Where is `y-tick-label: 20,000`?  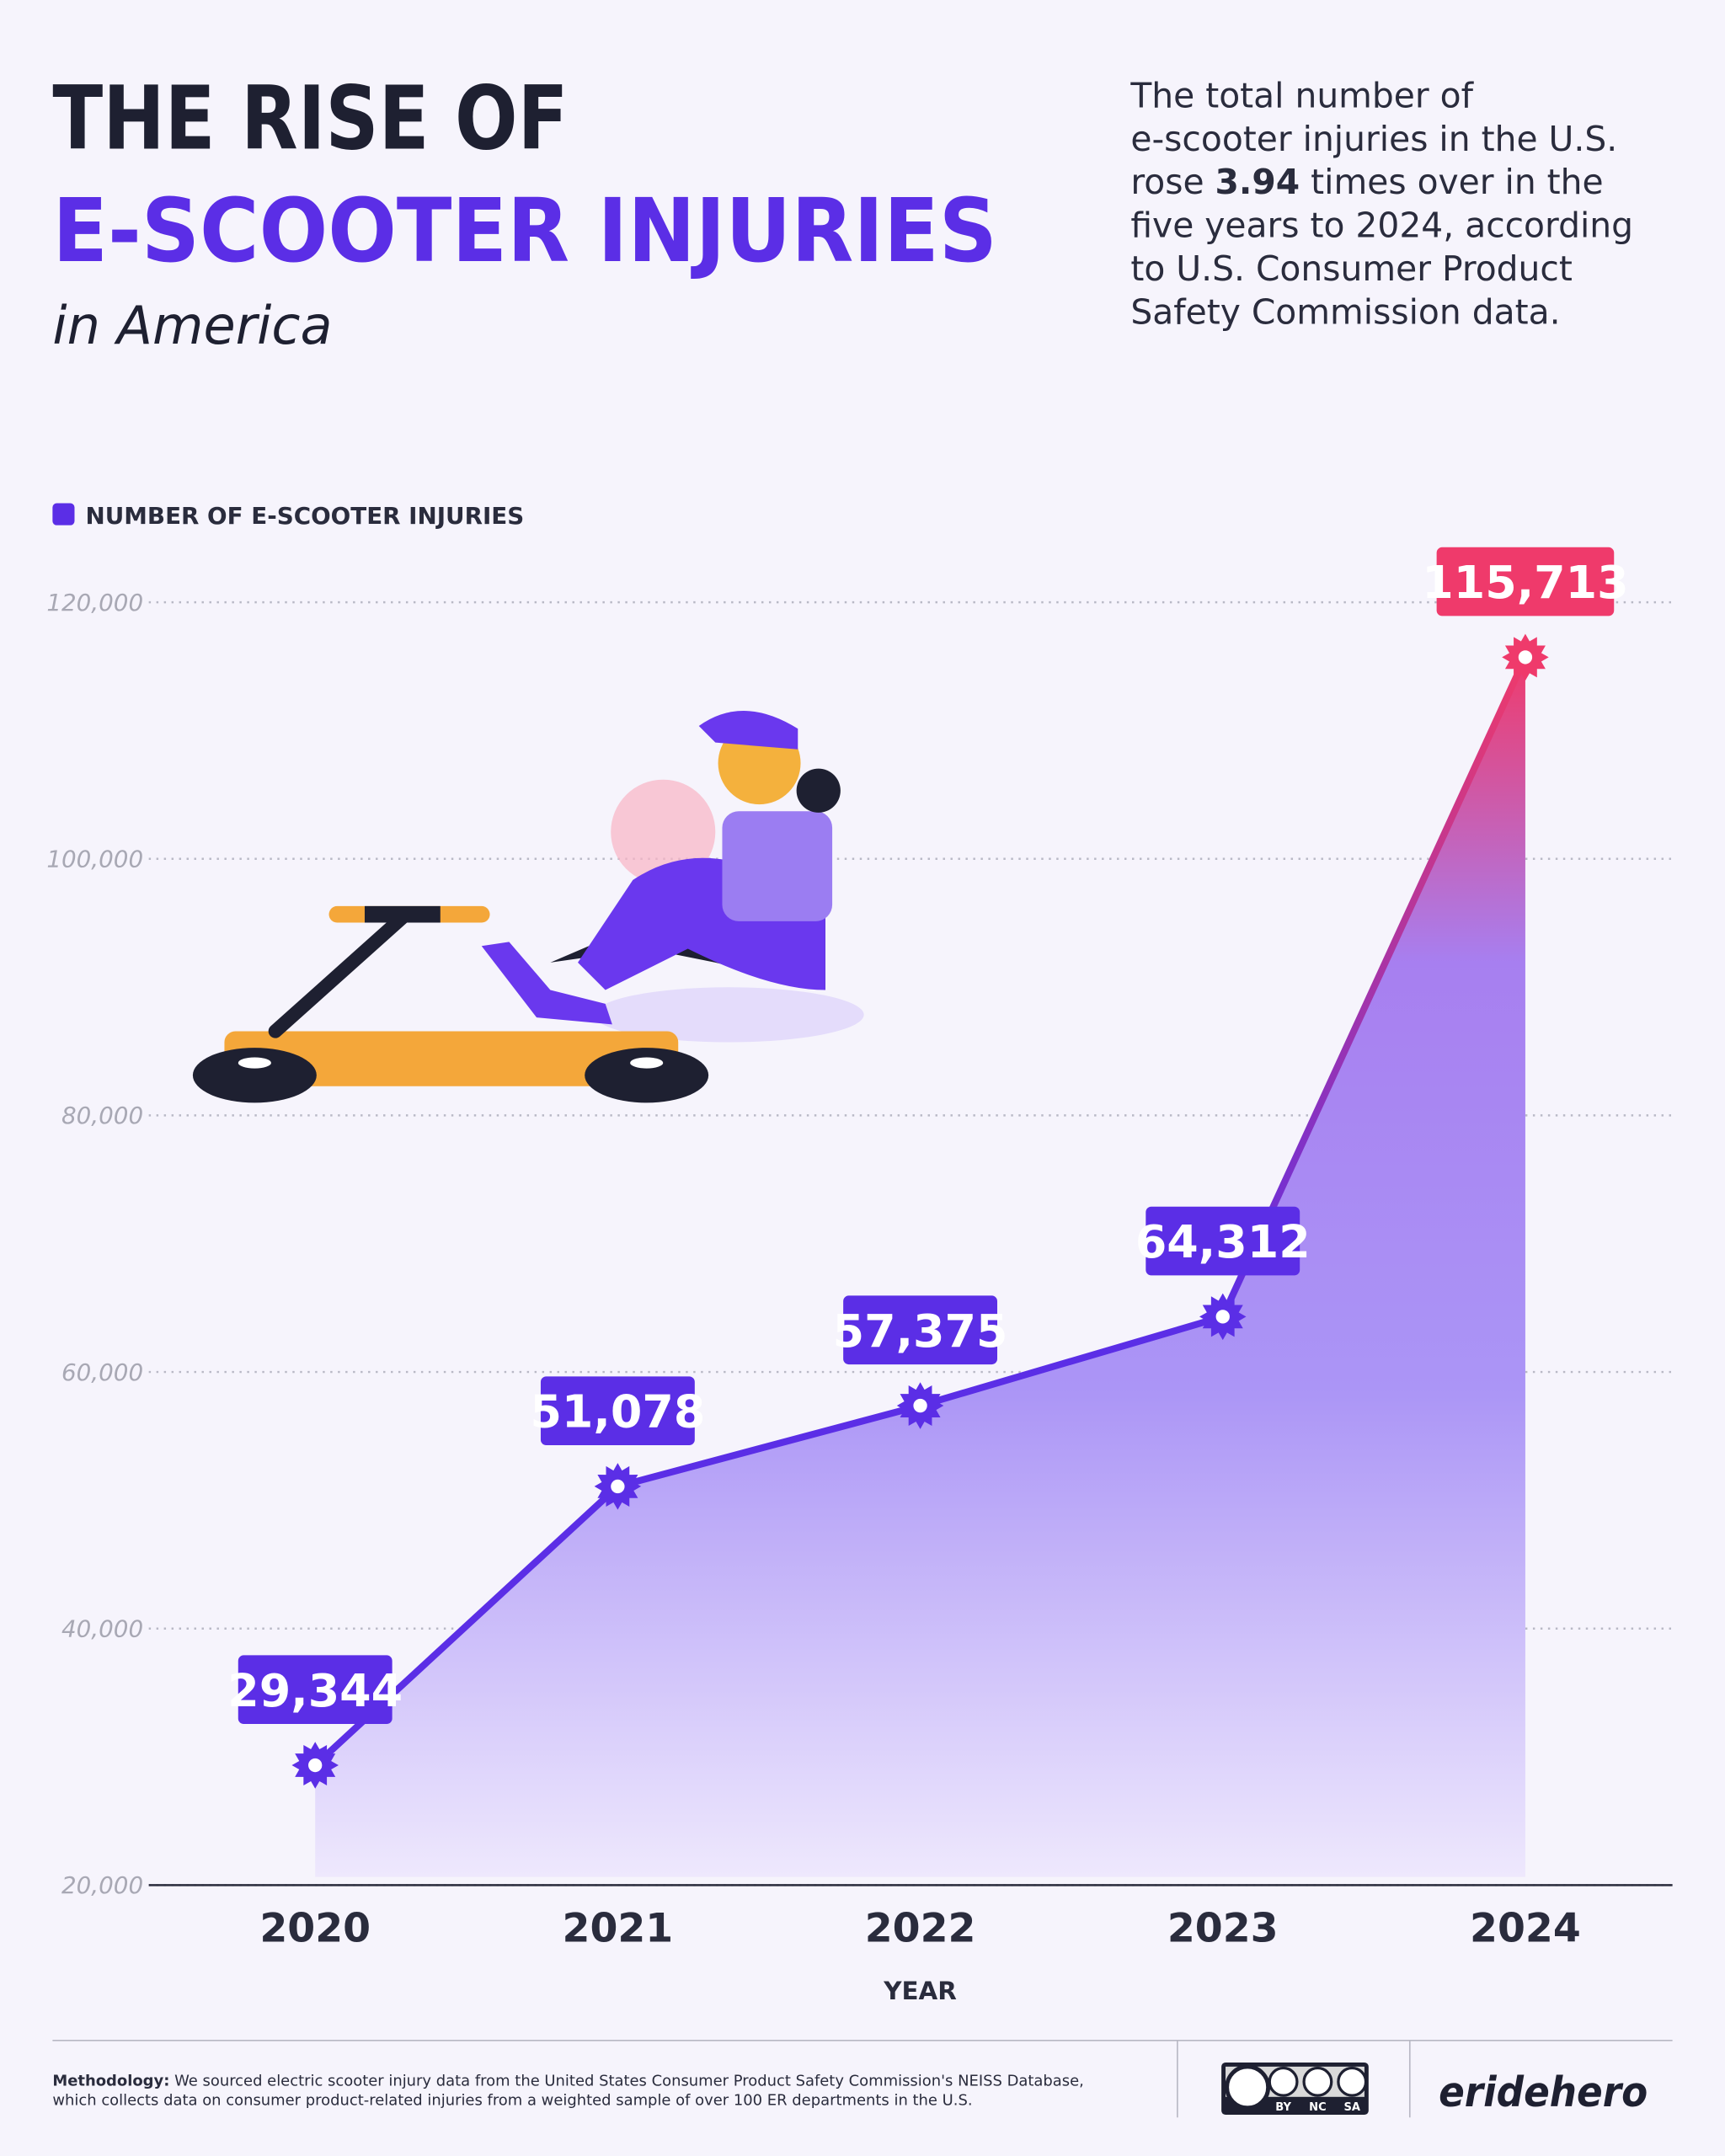 y-tick-label: 20,000 is located at coordinates (102, 1885).